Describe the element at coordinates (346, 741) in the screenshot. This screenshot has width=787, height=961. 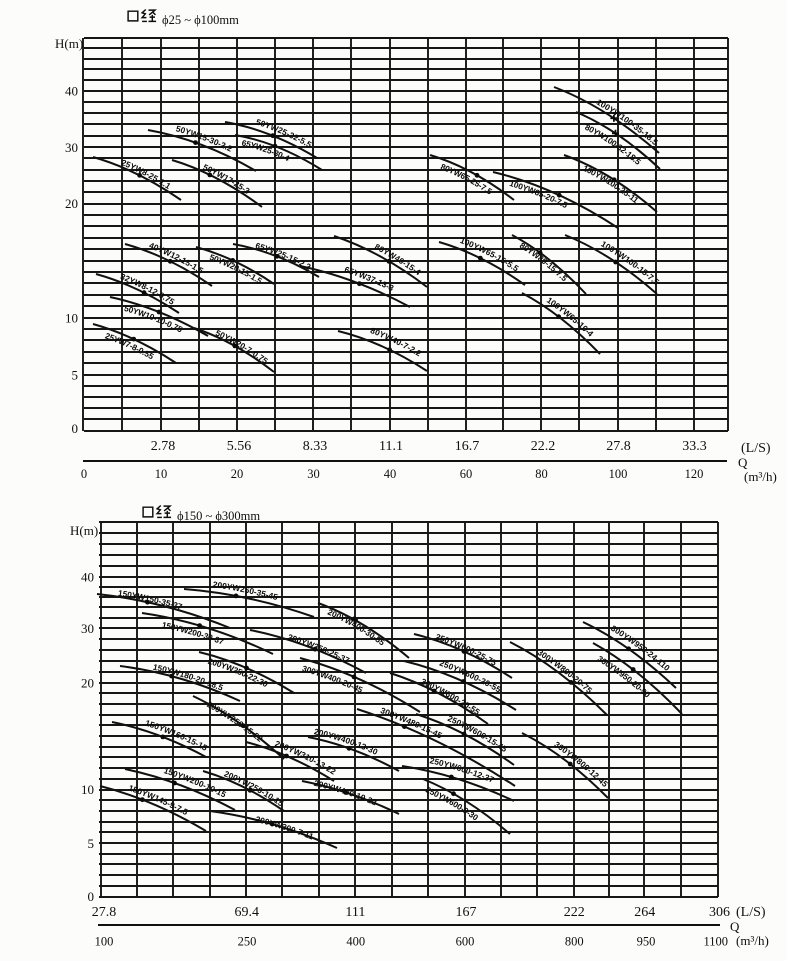
I see `svg-text: 200YW400-13-30` at that location.